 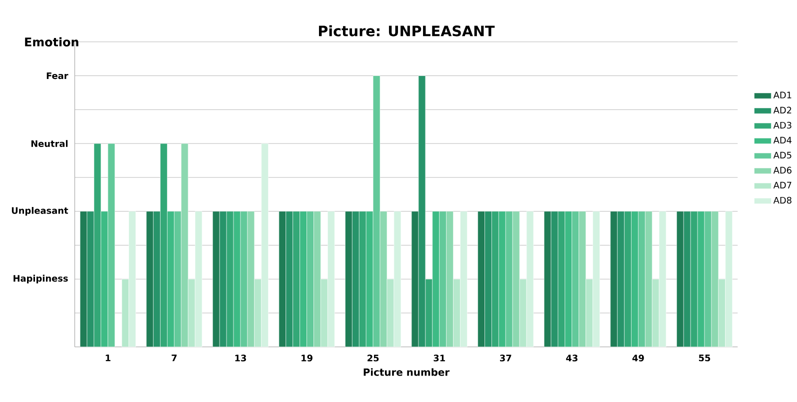 What do you see at coordinates (240, 358) in the screenshot?
I see `x-tick-label: 13` at bounding box center [240, 358].